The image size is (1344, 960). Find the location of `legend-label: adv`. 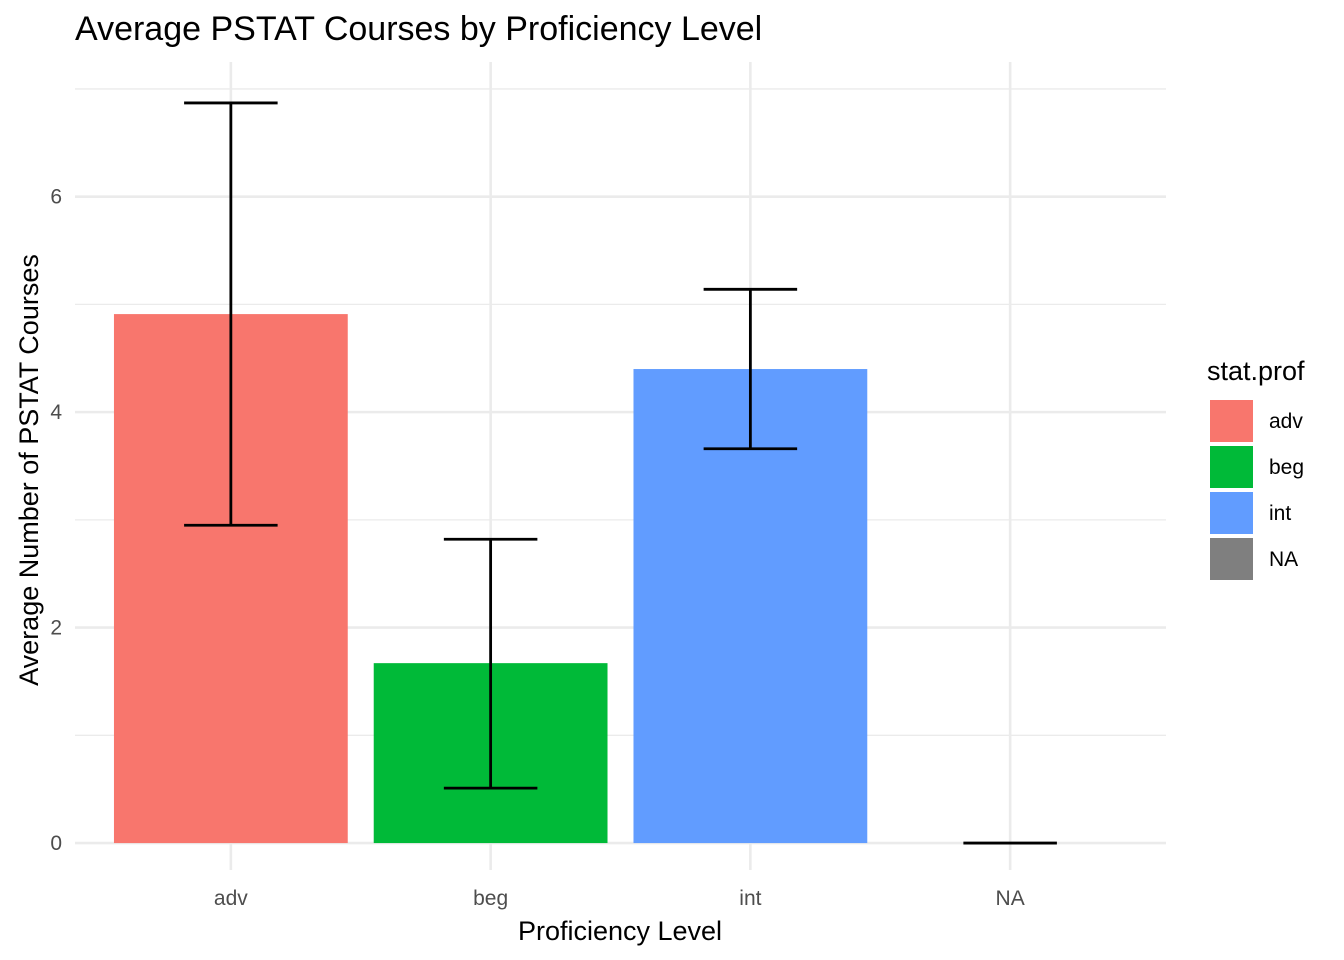

legend-label: adv is located at coordinates (1286, 421).